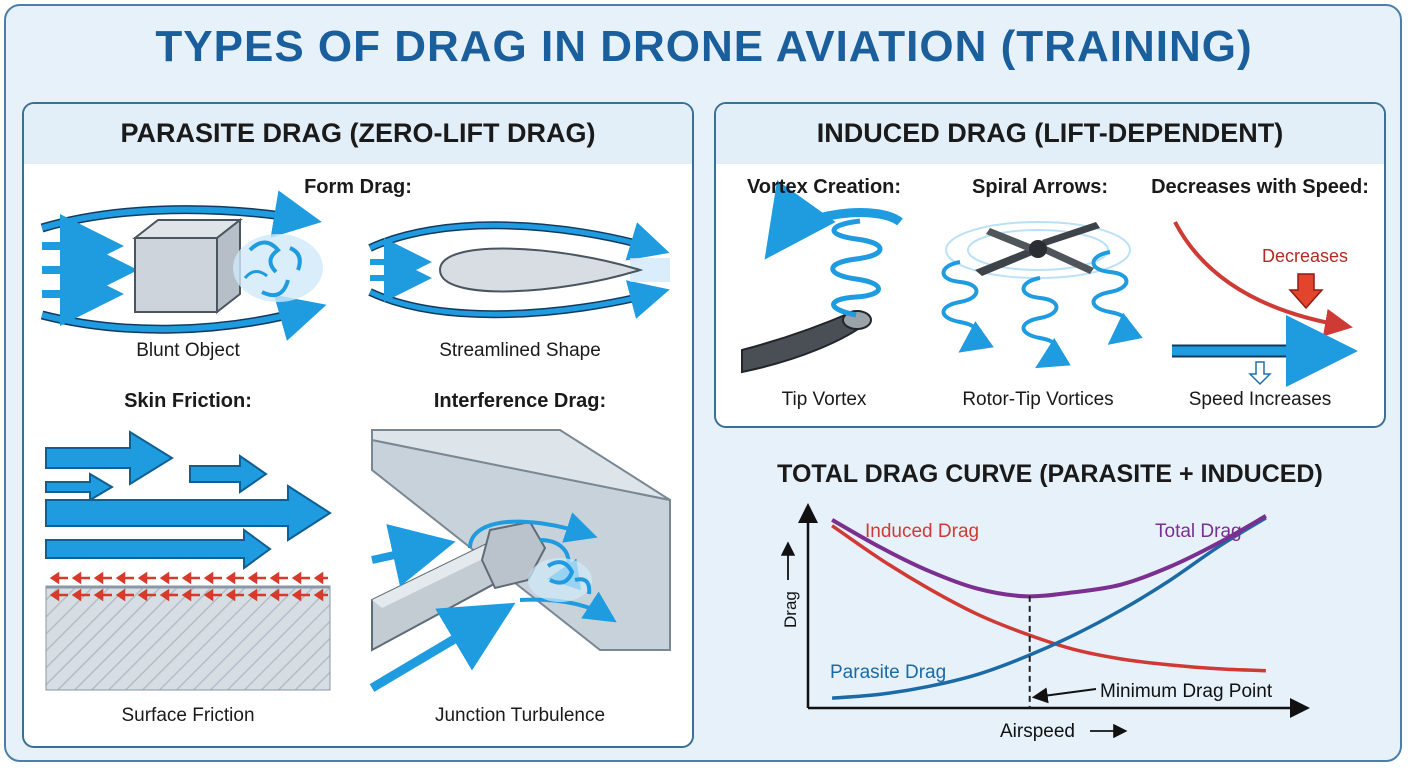 The width and height of the screenshot is (1408, 768). Describe the element at coordinates (1265, 304) in the screenshot. I see `decreases-with-speed-illustration` at that location.